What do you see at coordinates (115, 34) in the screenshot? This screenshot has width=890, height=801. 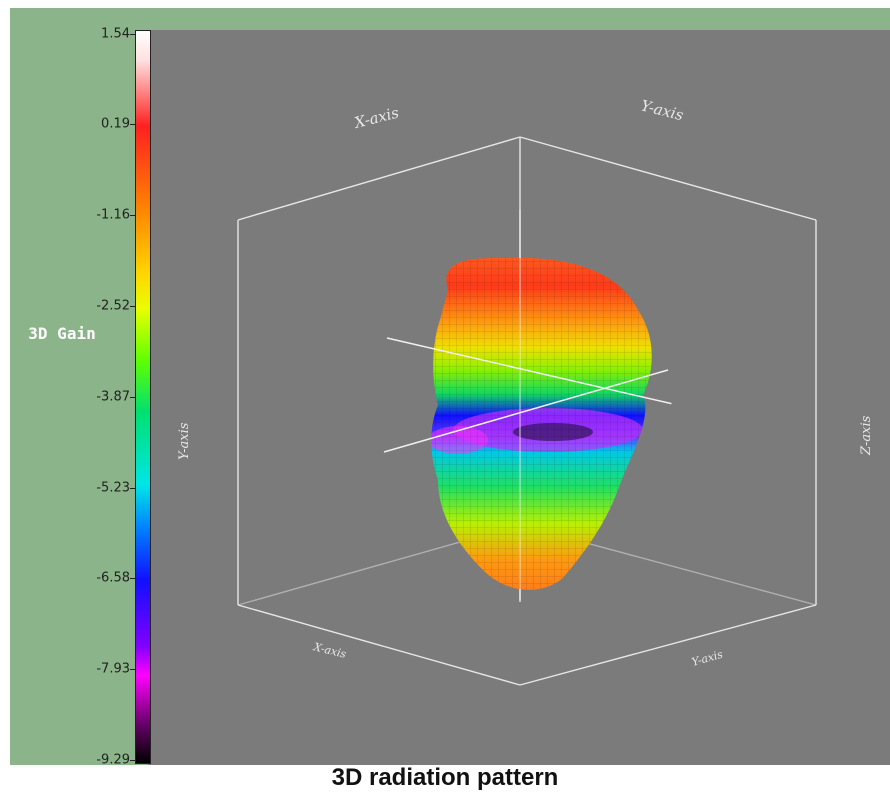 I see `colorbar-tick-label: 1.54` at bounding box center [115, 34].